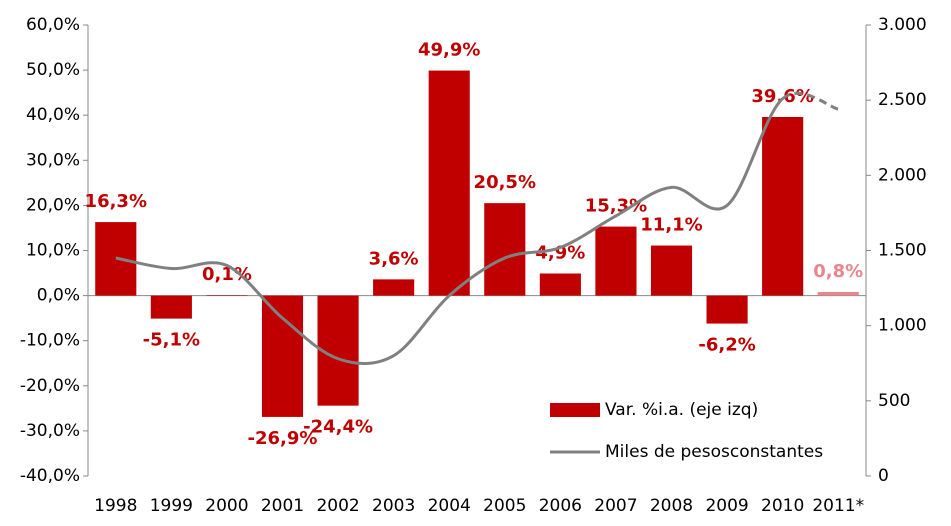 The image size is (951, 526). Describe the element at coordinates (726, 506) in the screenshot. I see `x-tick-label: 2009` at that location.